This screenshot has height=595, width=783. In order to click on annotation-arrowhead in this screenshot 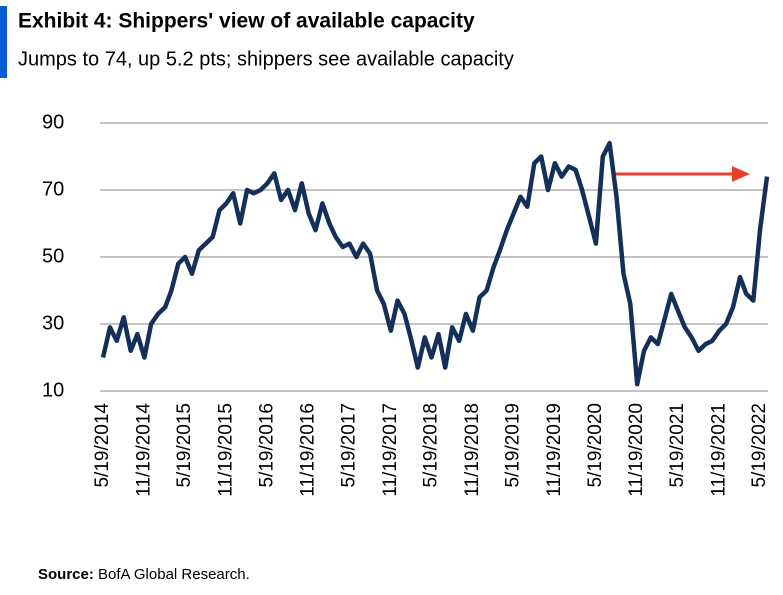, I will do `click(741, 174)`.